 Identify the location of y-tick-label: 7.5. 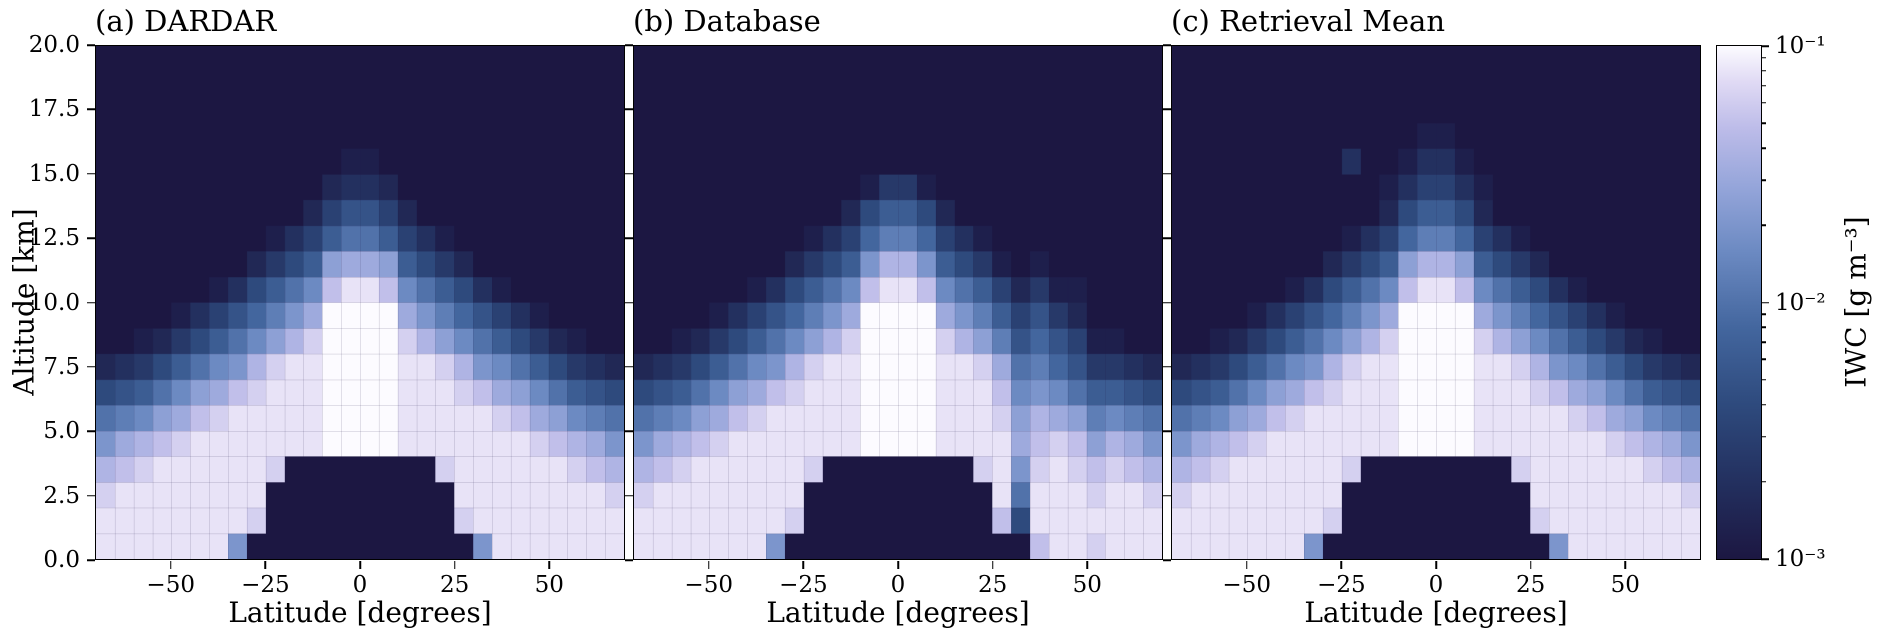
(61, 366).